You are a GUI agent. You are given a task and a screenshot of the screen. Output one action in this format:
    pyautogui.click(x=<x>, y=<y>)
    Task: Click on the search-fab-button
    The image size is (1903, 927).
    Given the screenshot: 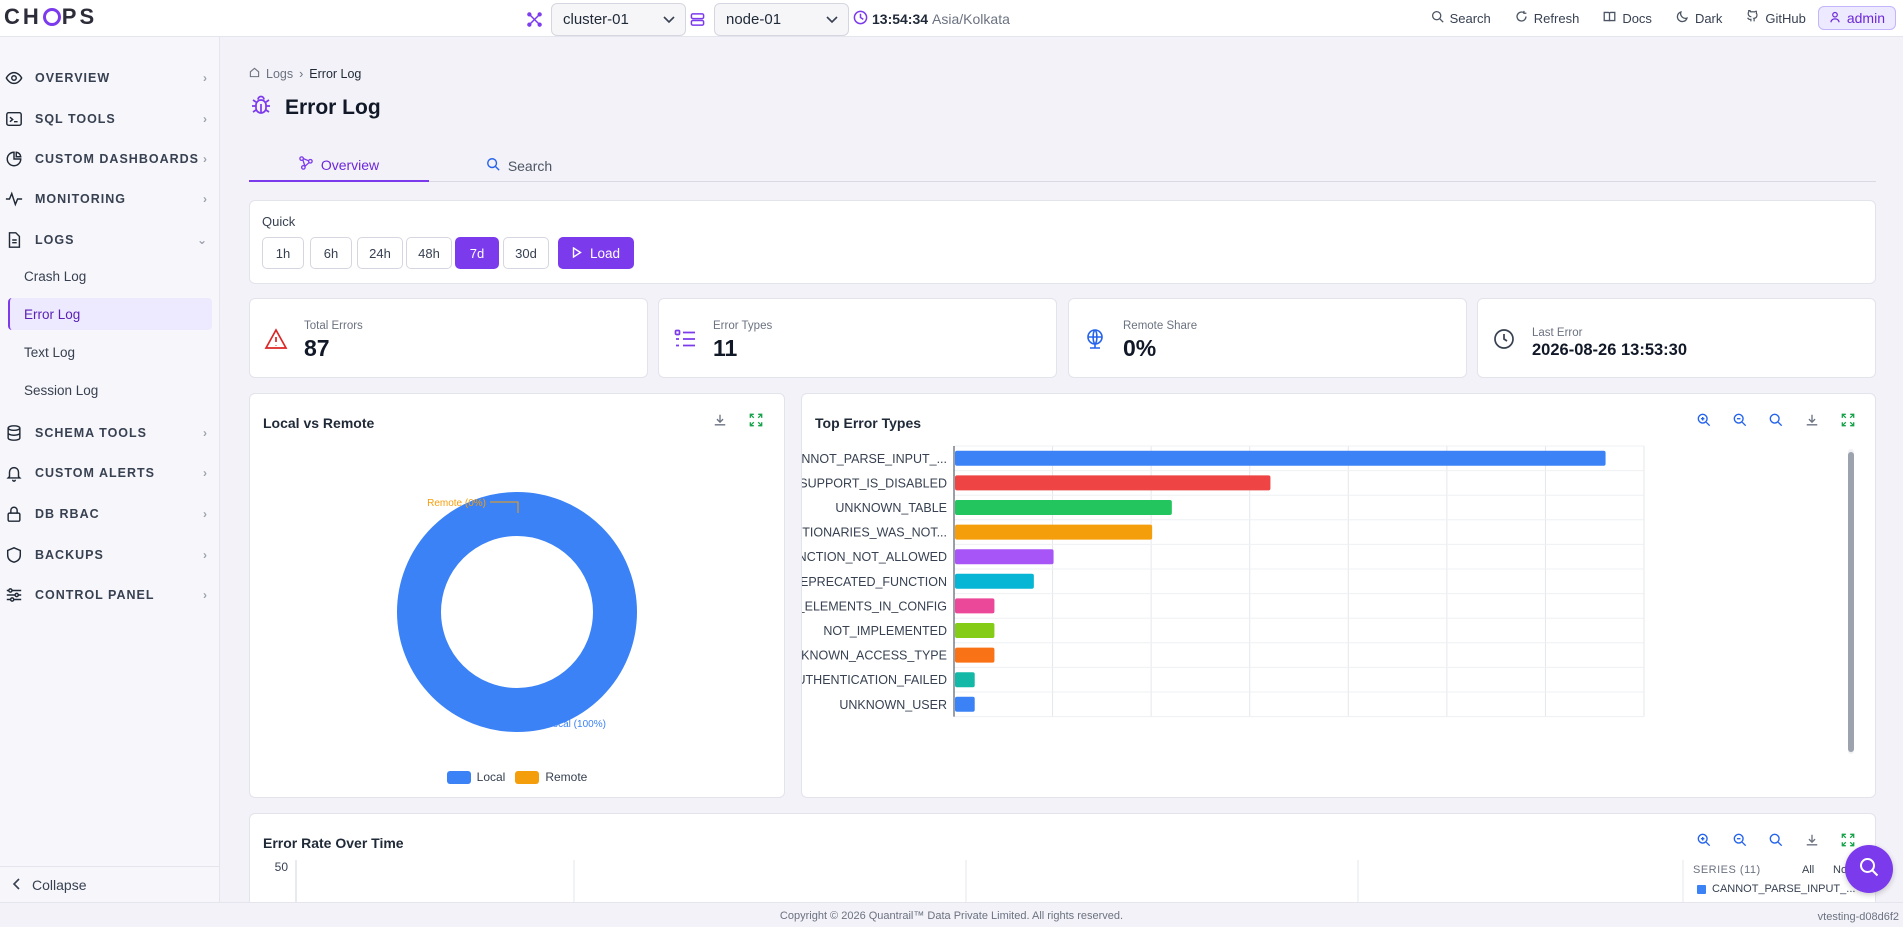 What is the action you would take?
    pyautogui.click(x=1869, y=869)
    